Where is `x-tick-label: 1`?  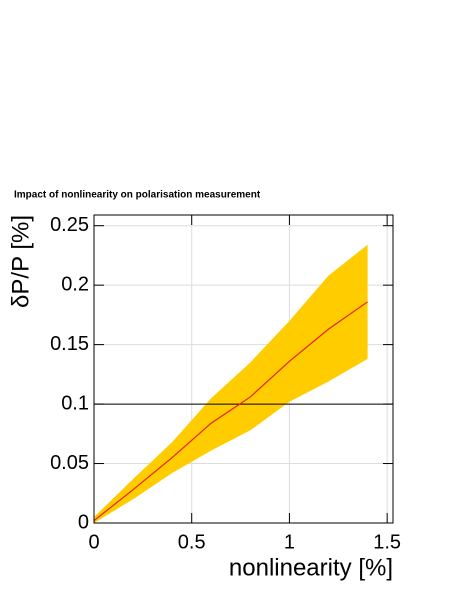 x-tick-label: 1 is located at coordinates (289, 542).